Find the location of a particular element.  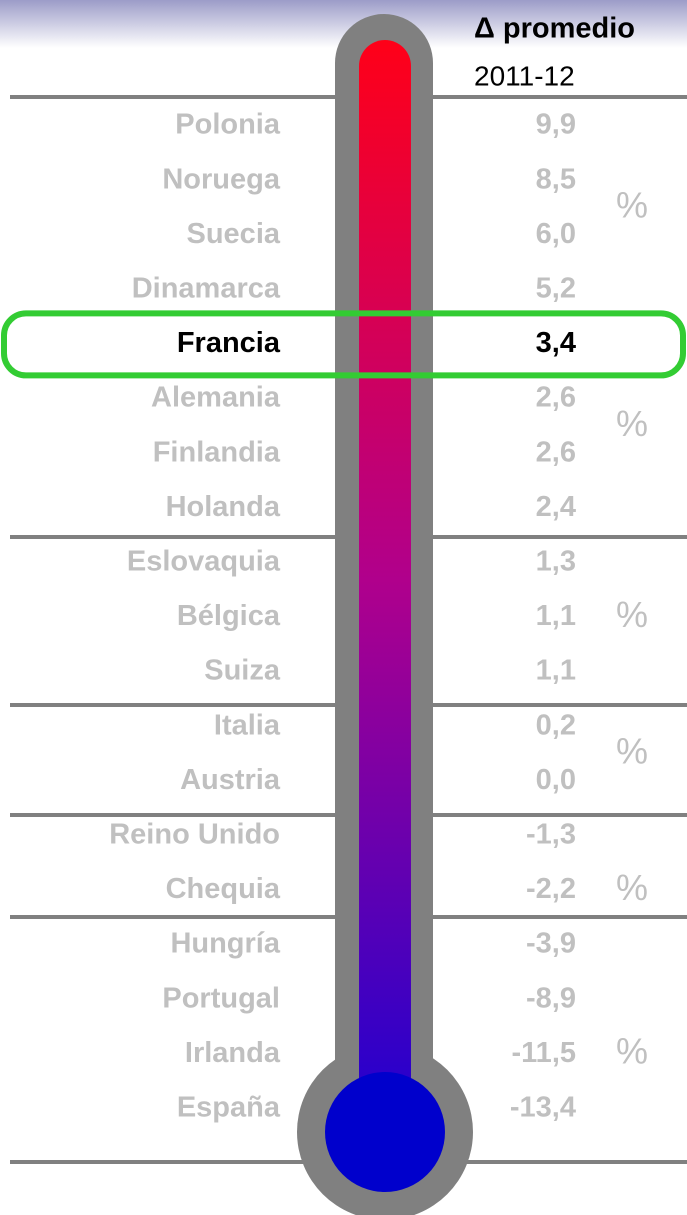

country-label: España is located at coordinates (229, 1107).